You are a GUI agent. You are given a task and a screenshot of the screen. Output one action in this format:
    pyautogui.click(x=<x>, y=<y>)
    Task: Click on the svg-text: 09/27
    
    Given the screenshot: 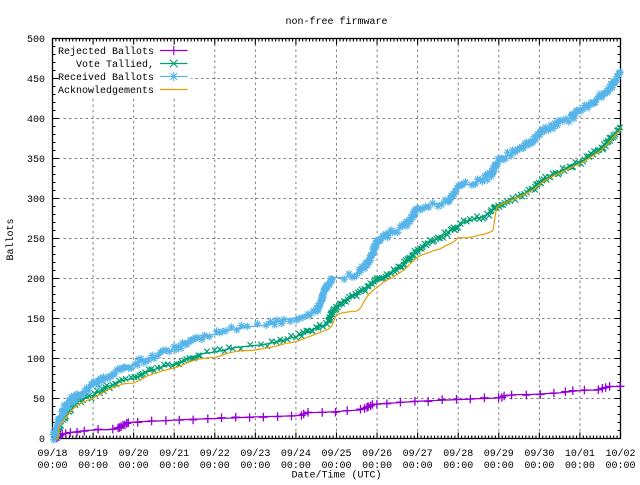 What is the action you would take?
    pyautogui.click(x=418, y=454)
    